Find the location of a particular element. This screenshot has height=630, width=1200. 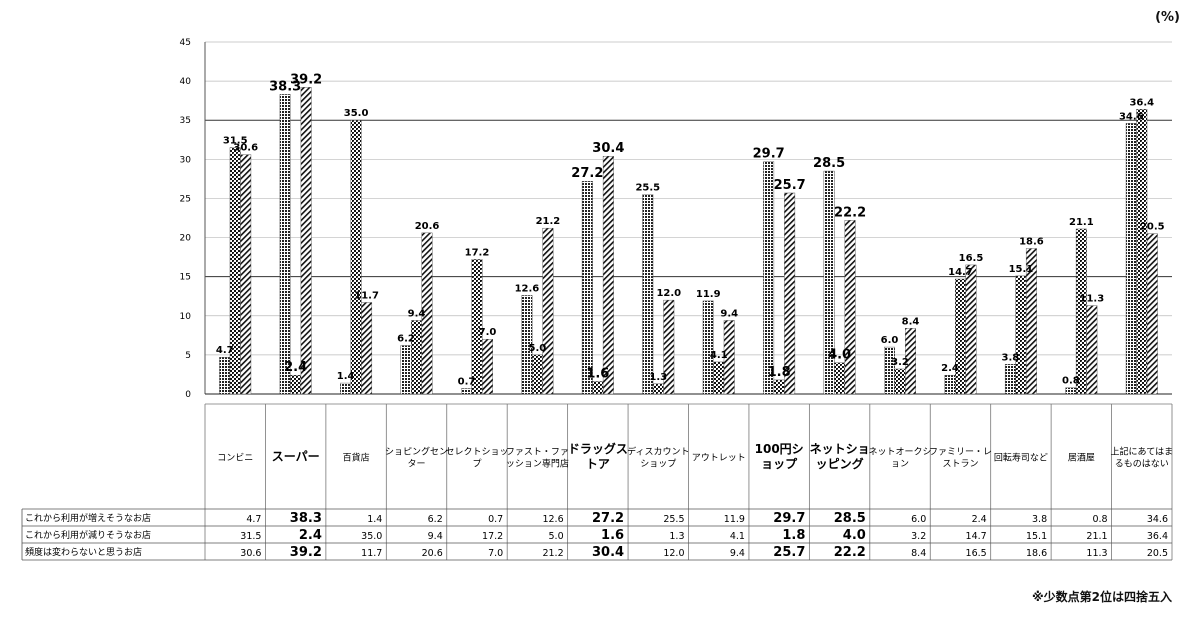

table-cell: 4.1 is located at coordinates (737, 536).